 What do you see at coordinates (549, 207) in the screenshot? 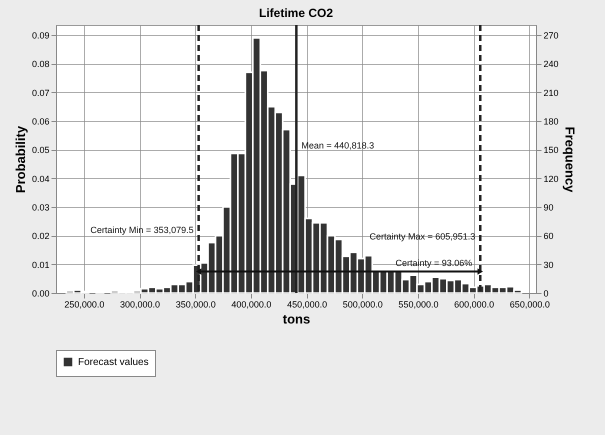
I see `y2-tick-label: 90` at bounding box center [549, 207].